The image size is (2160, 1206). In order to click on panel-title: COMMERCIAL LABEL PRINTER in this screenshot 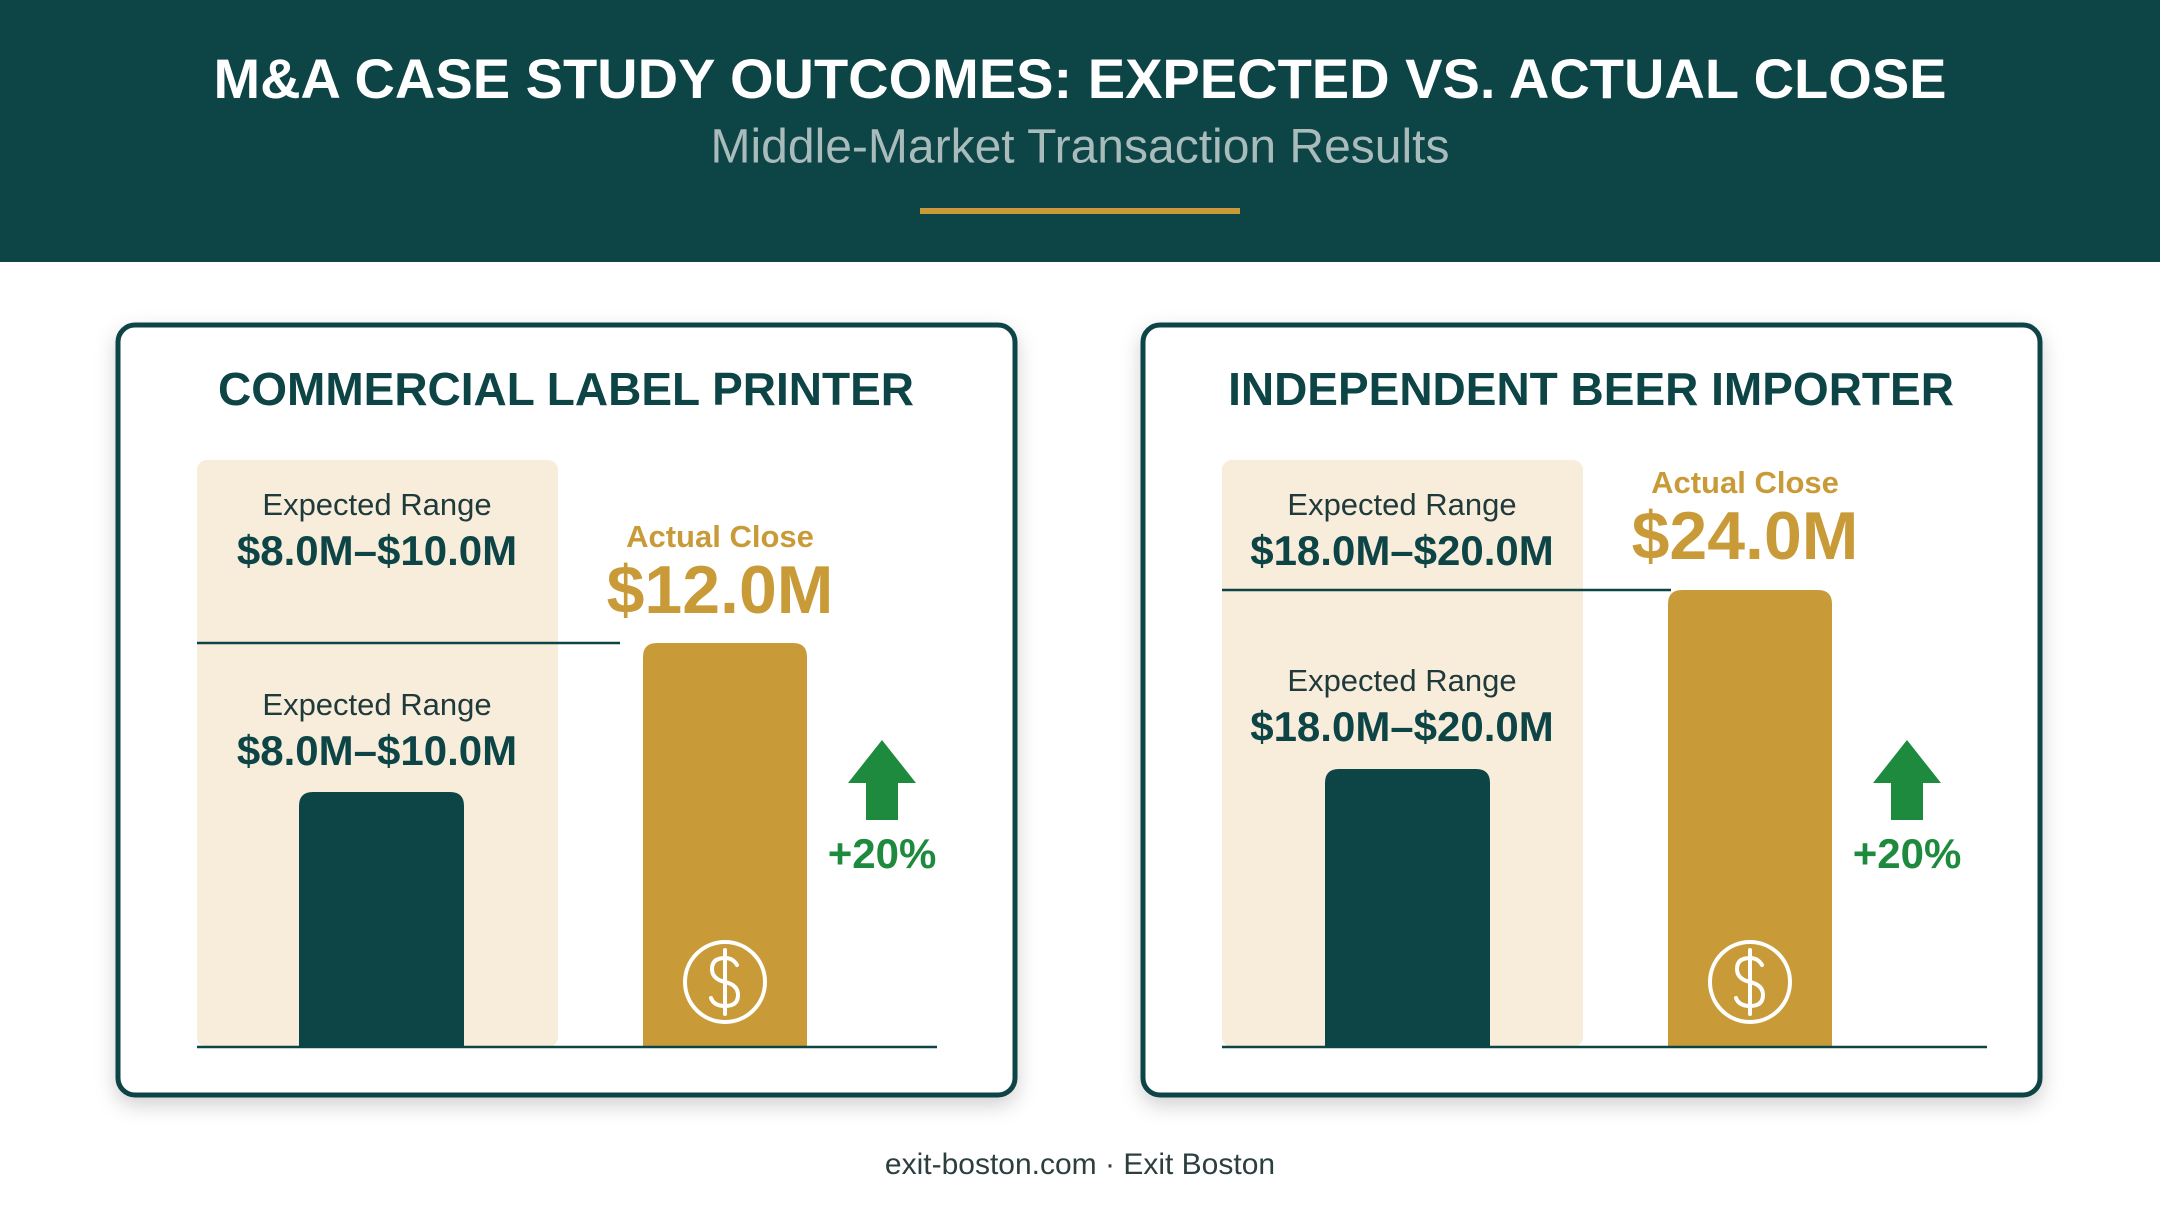, I will do `click(566, 389)`.